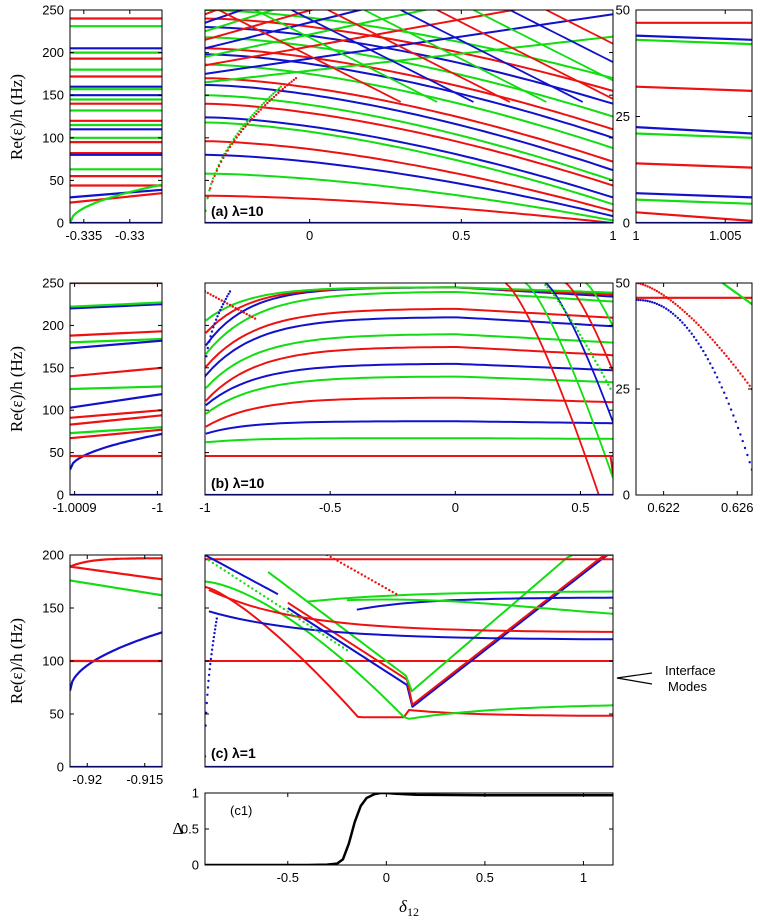 The image size is (761, 922). I want to click on panel-a-right-ticks: 1 1.005 0 25 50, so click(684, 123).